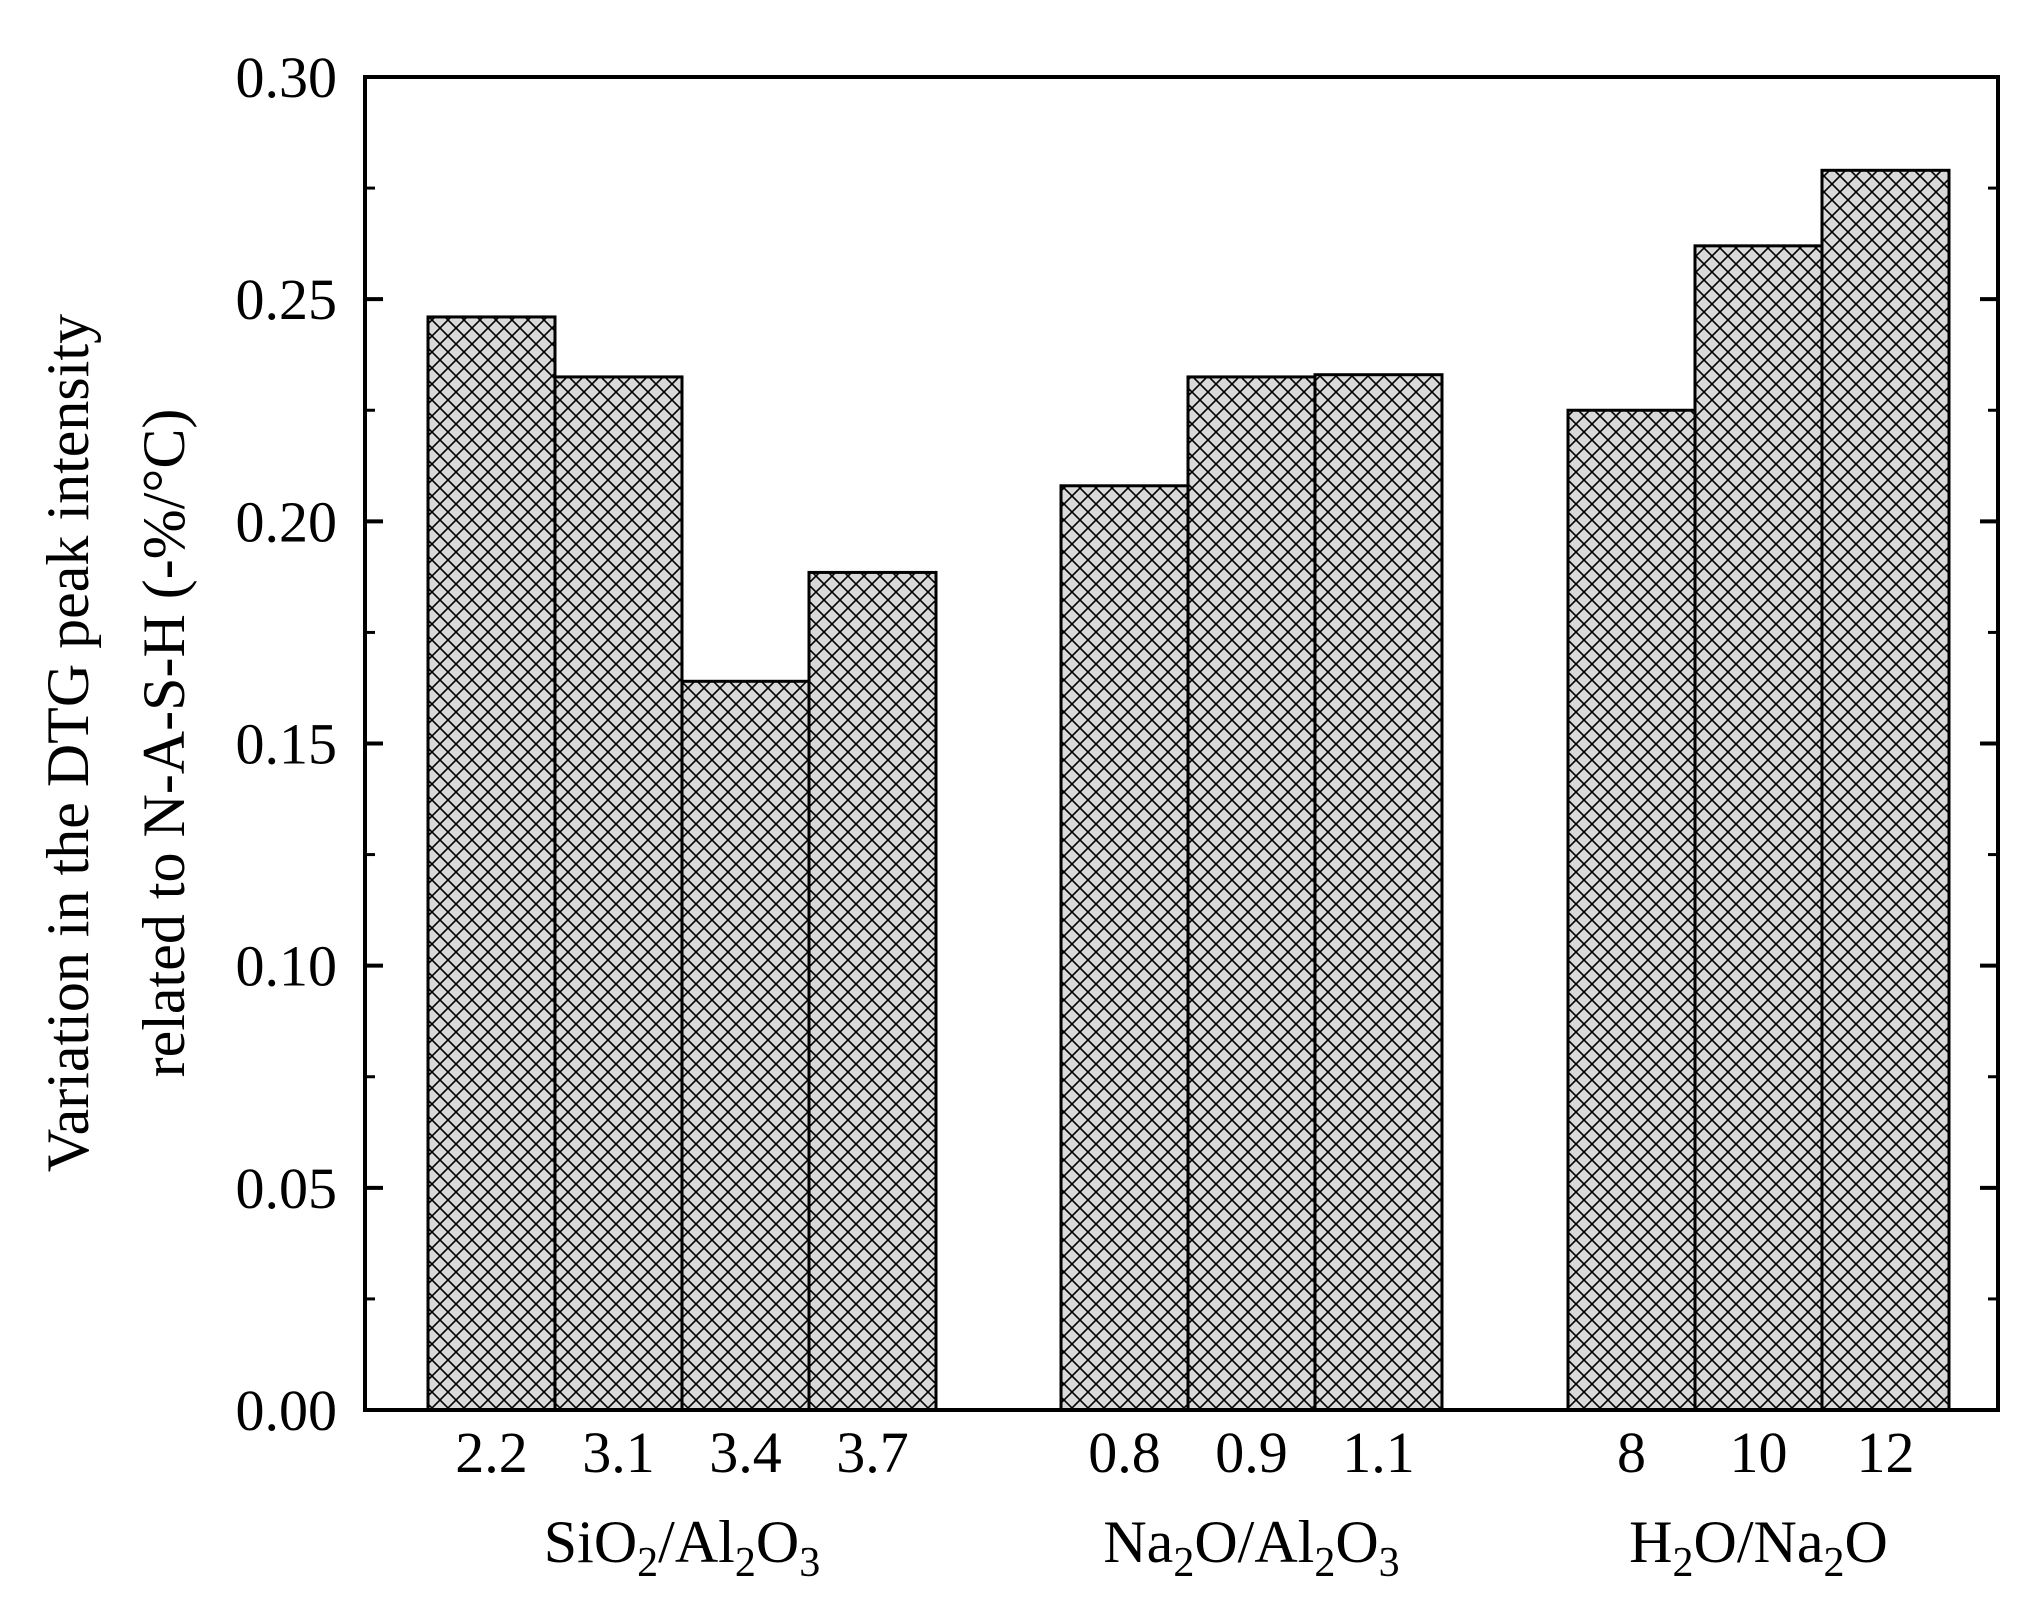 Image resolution: width=2043 pixels, height=1606 pixels. What do you see at coordinates (287, 521) in the screenshot?
I see `y-tick-label: 0.20` at bounding box center [287, 521].